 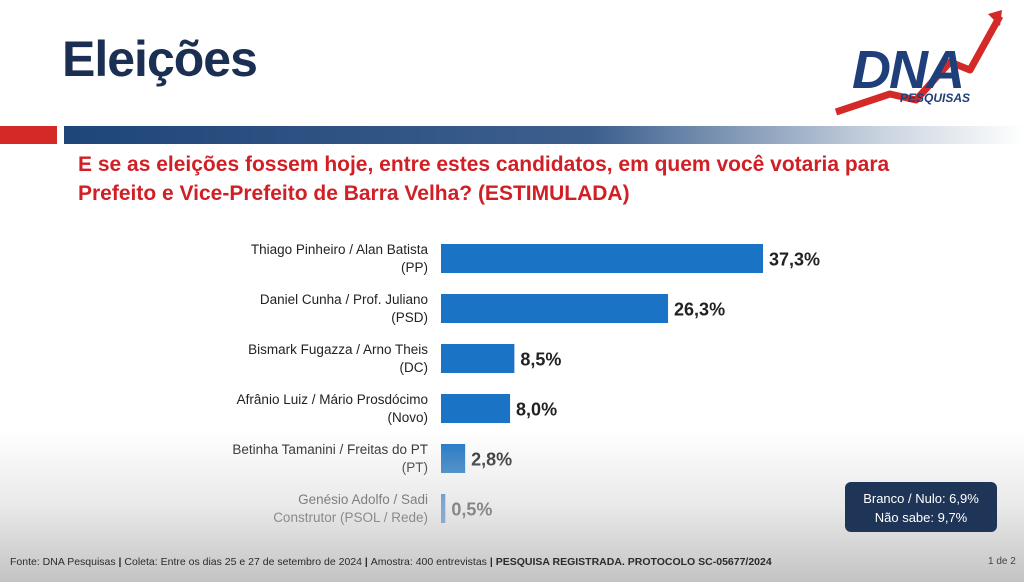 What do you see at coordinates (415, 467) in the screenshot?
I see `category-label: (PT)` at bounding box center [415, 467].